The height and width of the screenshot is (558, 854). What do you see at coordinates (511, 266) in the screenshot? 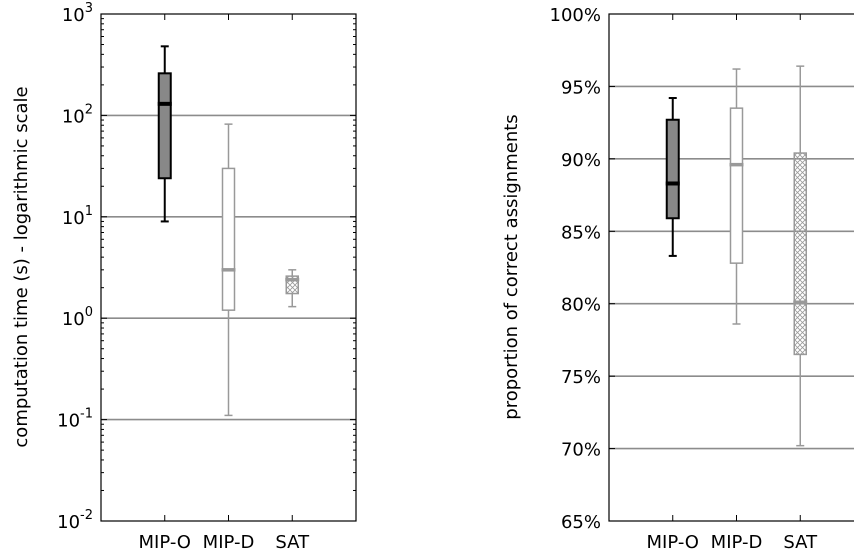
I see `y-axis-title: proportion of correct assignments` at bounding box center [511, 266].